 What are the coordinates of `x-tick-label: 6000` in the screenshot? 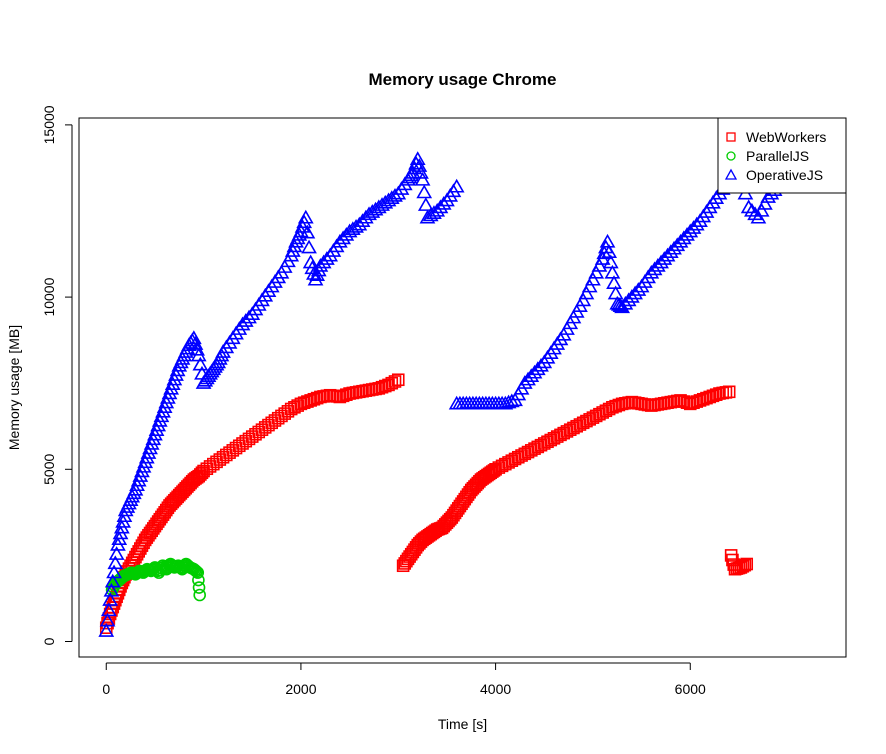 It's located at (690, 689).